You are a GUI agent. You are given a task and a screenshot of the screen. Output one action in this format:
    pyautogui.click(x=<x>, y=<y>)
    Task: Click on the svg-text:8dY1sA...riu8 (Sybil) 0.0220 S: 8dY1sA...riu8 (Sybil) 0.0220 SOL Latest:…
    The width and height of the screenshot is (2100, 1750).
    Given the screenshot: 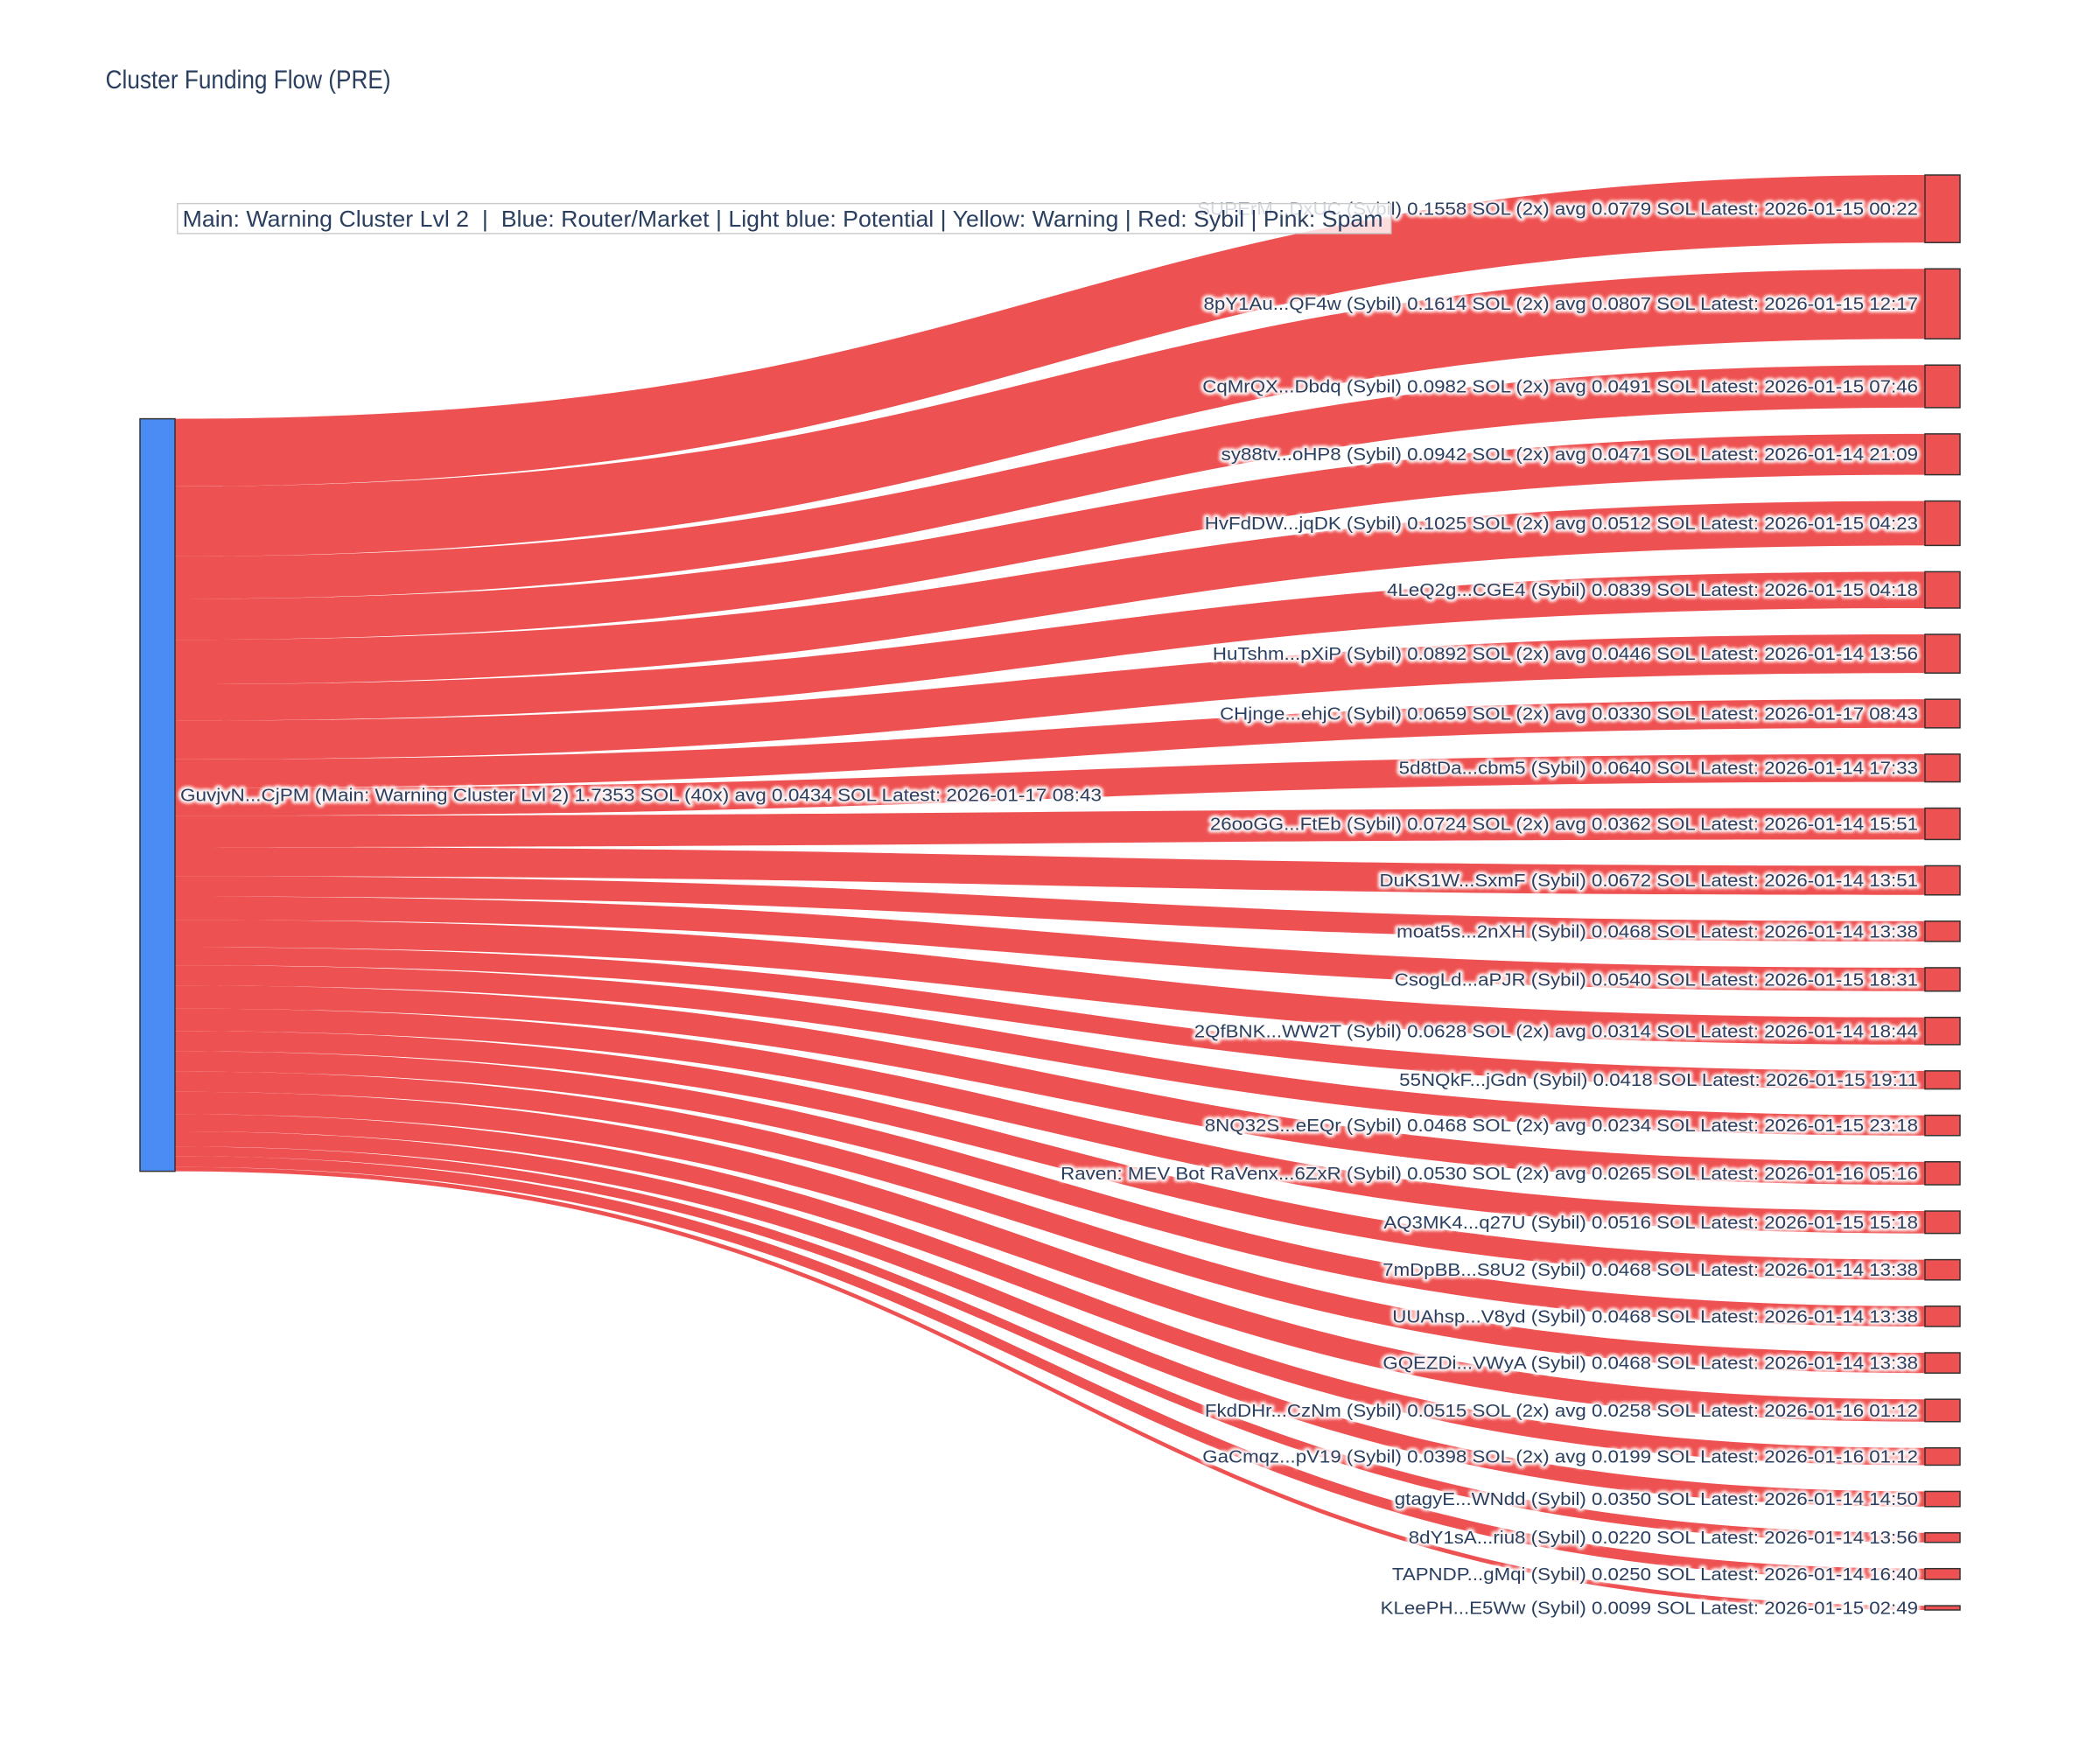 What is the action you would take?
    pyautogui.click(x=1663, y=1538)
    